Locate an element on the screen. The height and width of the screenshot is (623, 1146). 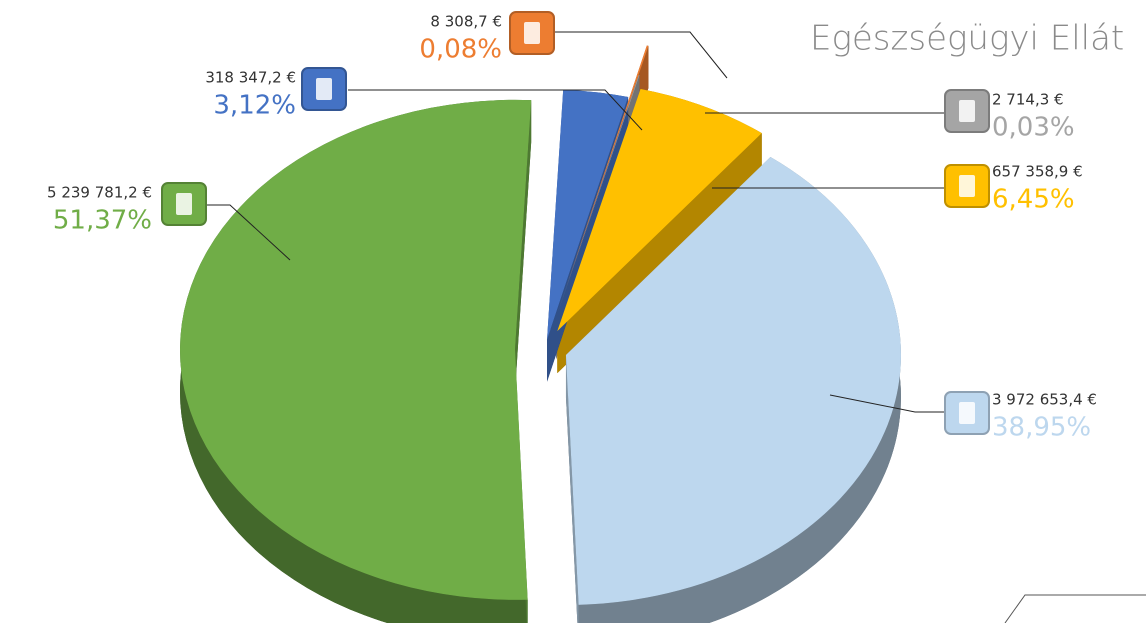
amount-label: 5 239 781,2 € is located at coordinates (99, 193).